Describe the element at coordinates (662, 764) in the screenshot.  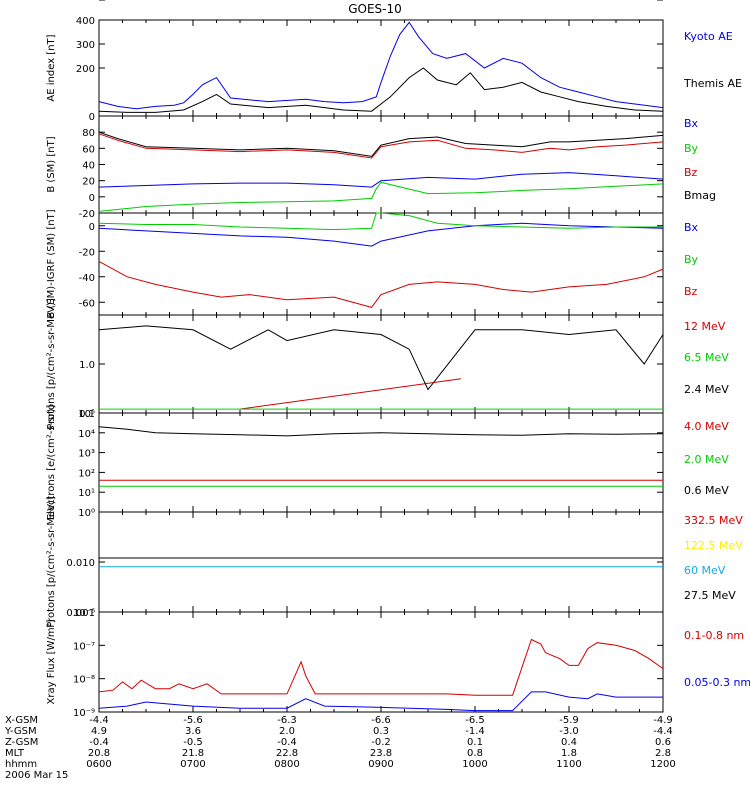
I see `footer-value: 1200` at that location.